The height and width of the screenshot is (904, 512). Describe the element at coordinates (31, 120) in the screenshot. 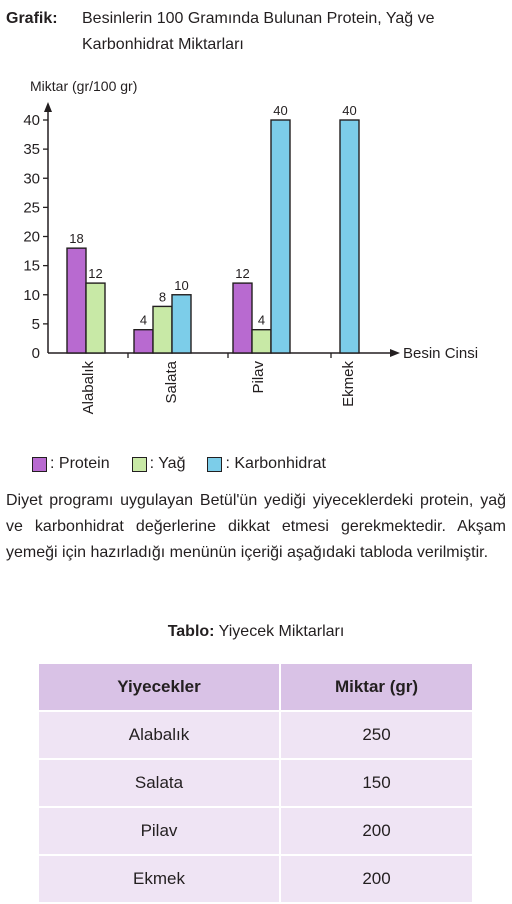

I see `y-tick-label: 40` at that location.